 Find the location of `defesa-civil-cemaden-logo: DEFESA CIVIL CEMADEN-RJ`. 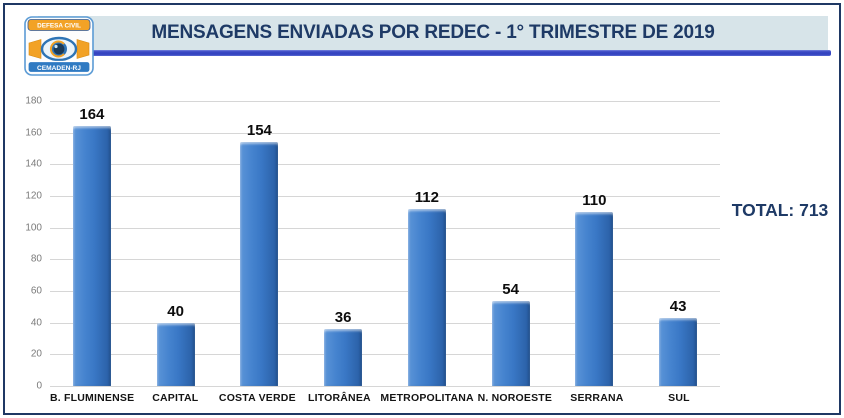

defesa-civil-cemaden-logo: DEFESA CIVIL CEMADEN-RJ is located at coordinates (59, 46).